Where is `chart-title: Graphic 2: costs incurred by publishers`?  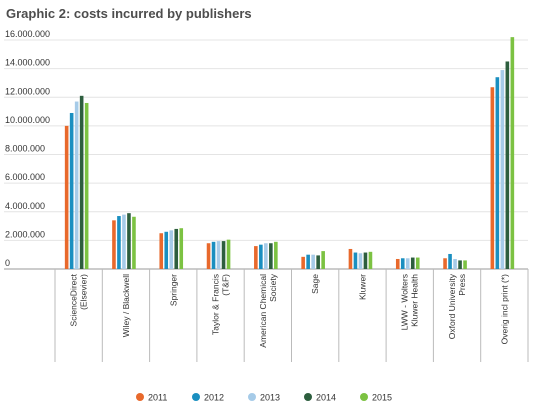 chart-title: Graphic 2: costs incurred by publishers is located at coordinates (129, 13).